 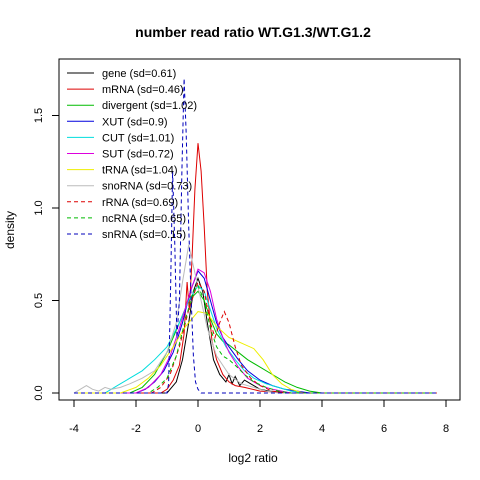 I want to click on legend-entry-label: tRNA (sd=1.04), so click(x=140, y=171).